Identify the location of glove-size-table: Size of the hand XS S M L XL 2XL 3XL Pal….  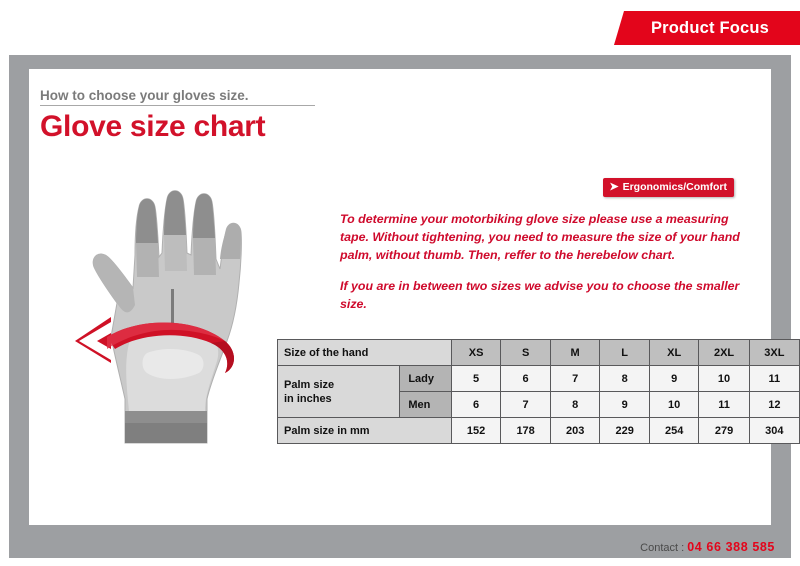
(538, 391).